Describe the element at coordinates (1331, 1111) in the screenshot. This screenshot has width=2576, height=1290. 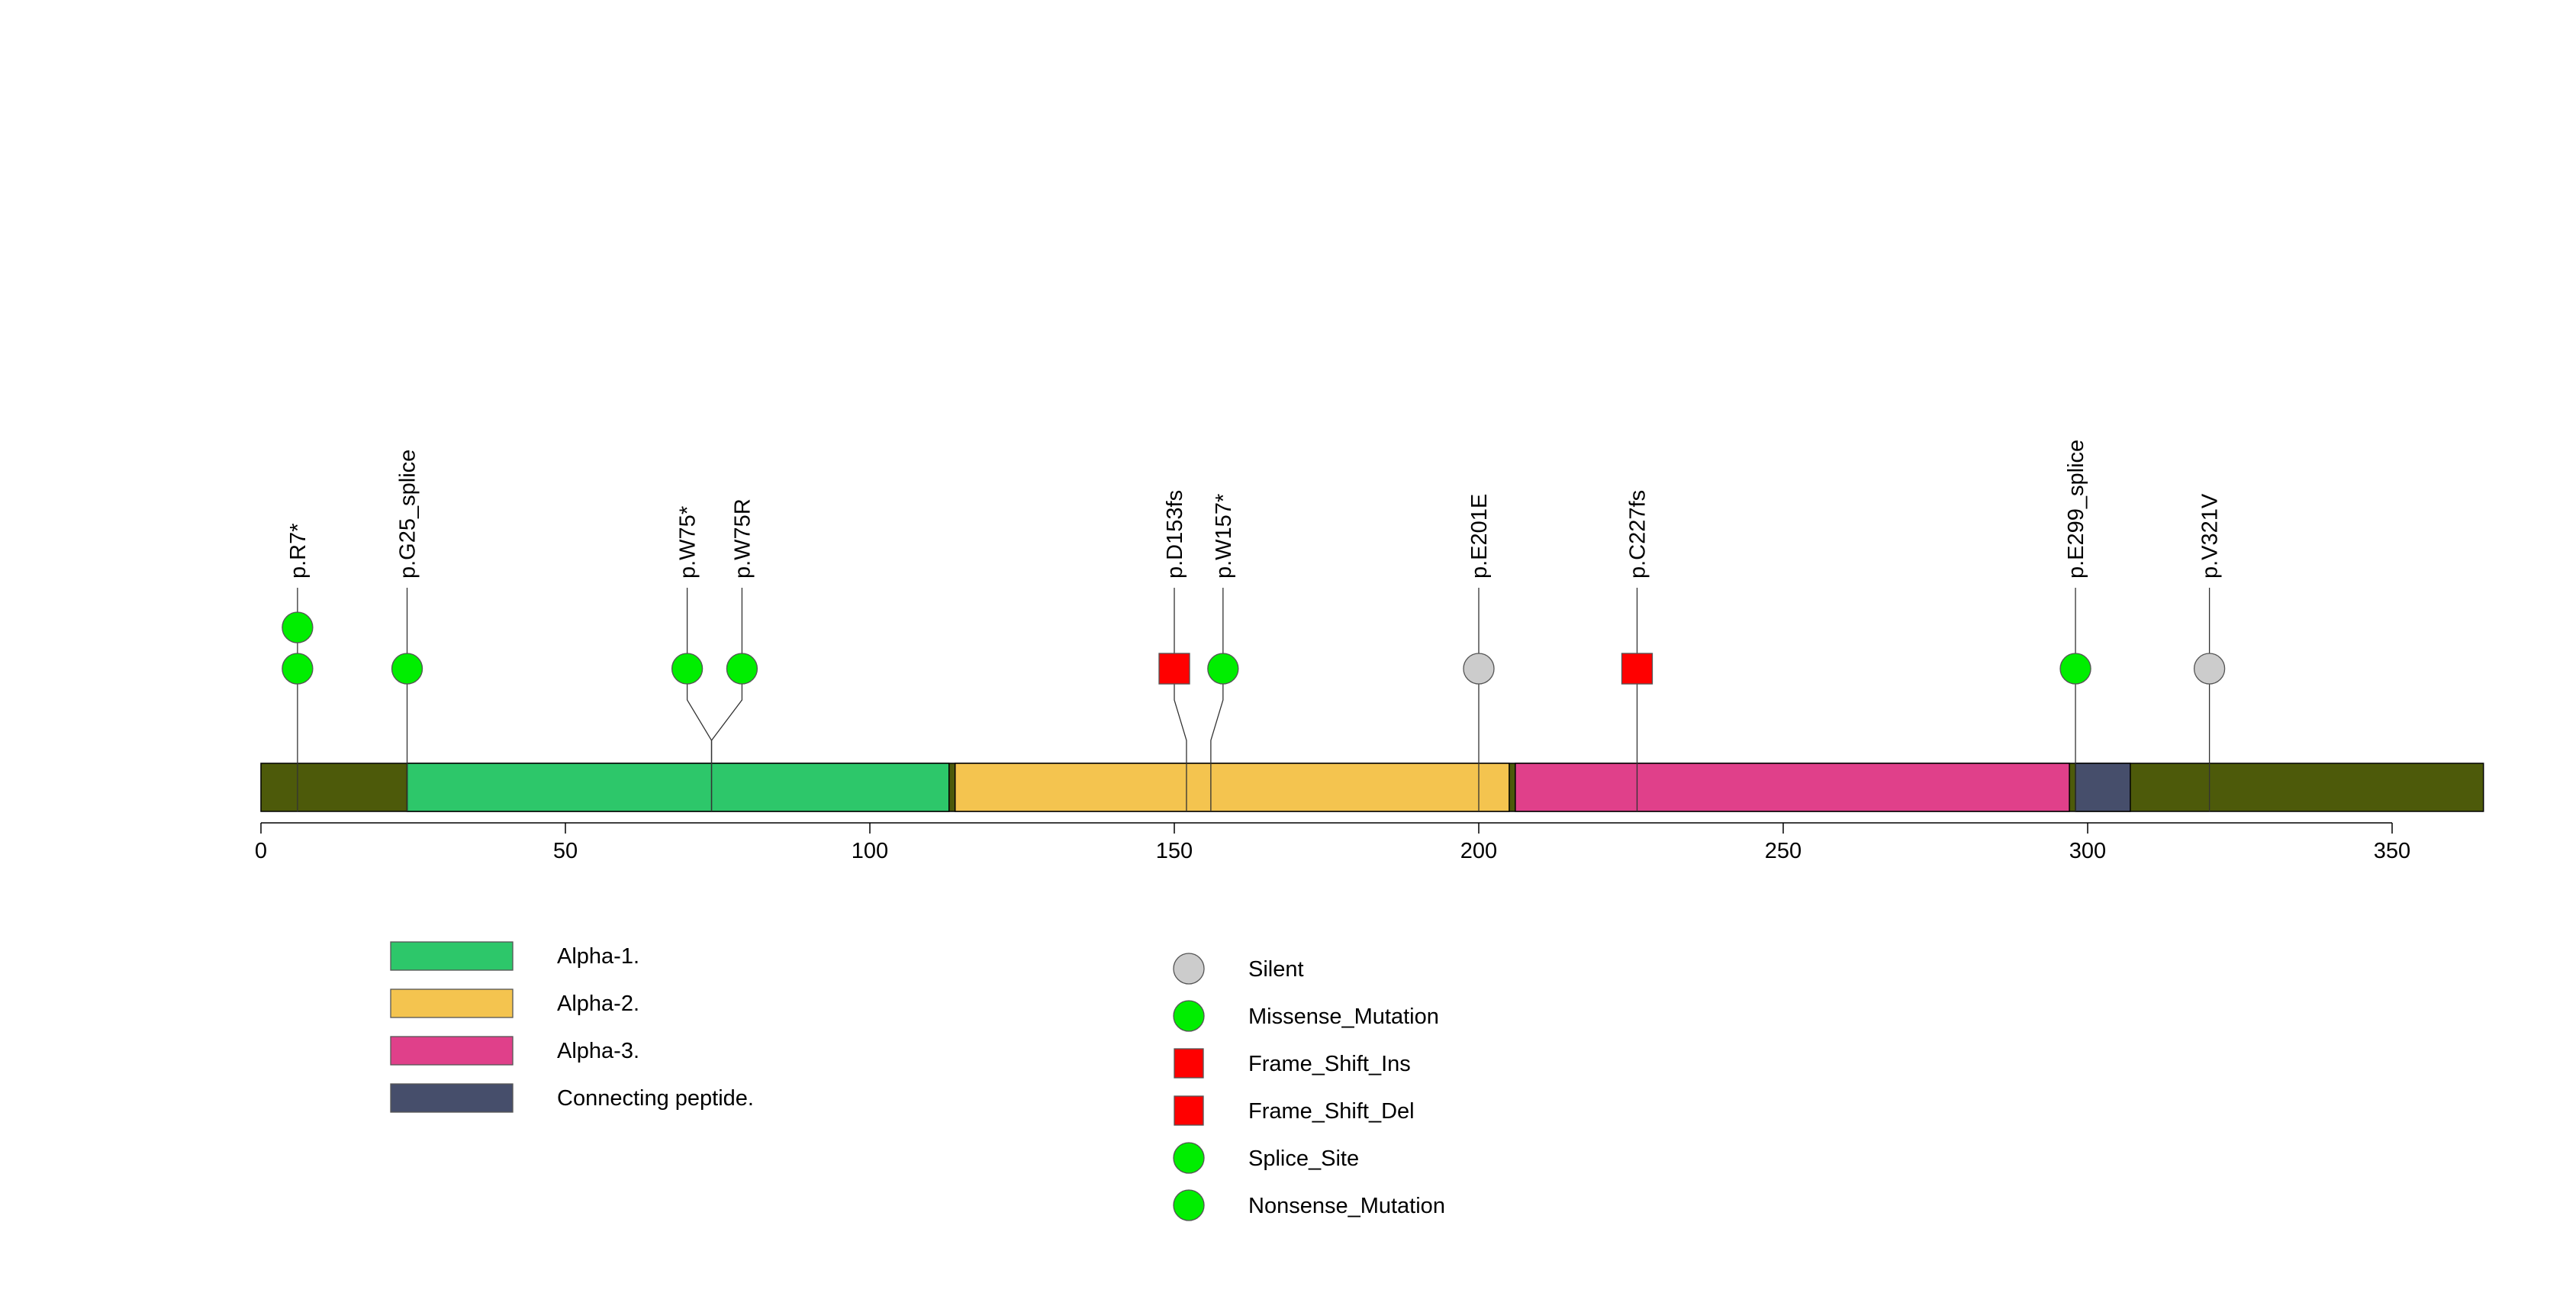
I see `legend-label-frame-shift-del: Frame_Shift_Del` at that location.